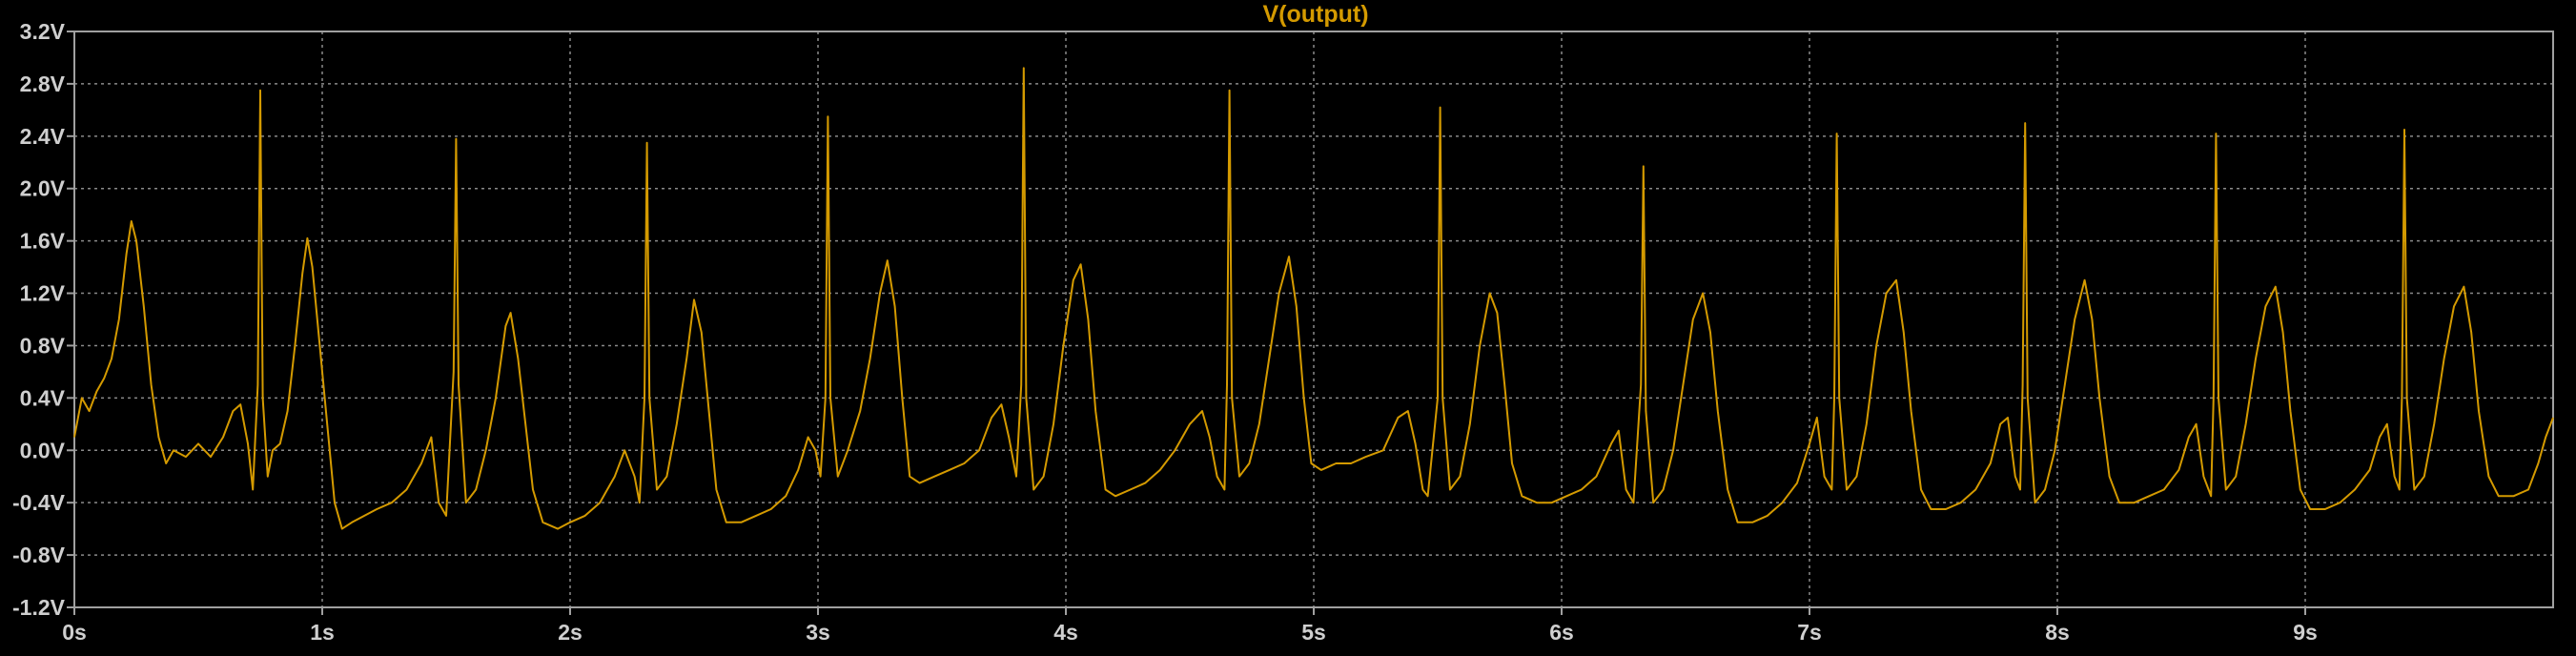 The width and height of the screenshot is (2576, 656). Describe the element at coordinates (2305, 632) in the screenshot. I see `x-tick-label: 9s` at that location.